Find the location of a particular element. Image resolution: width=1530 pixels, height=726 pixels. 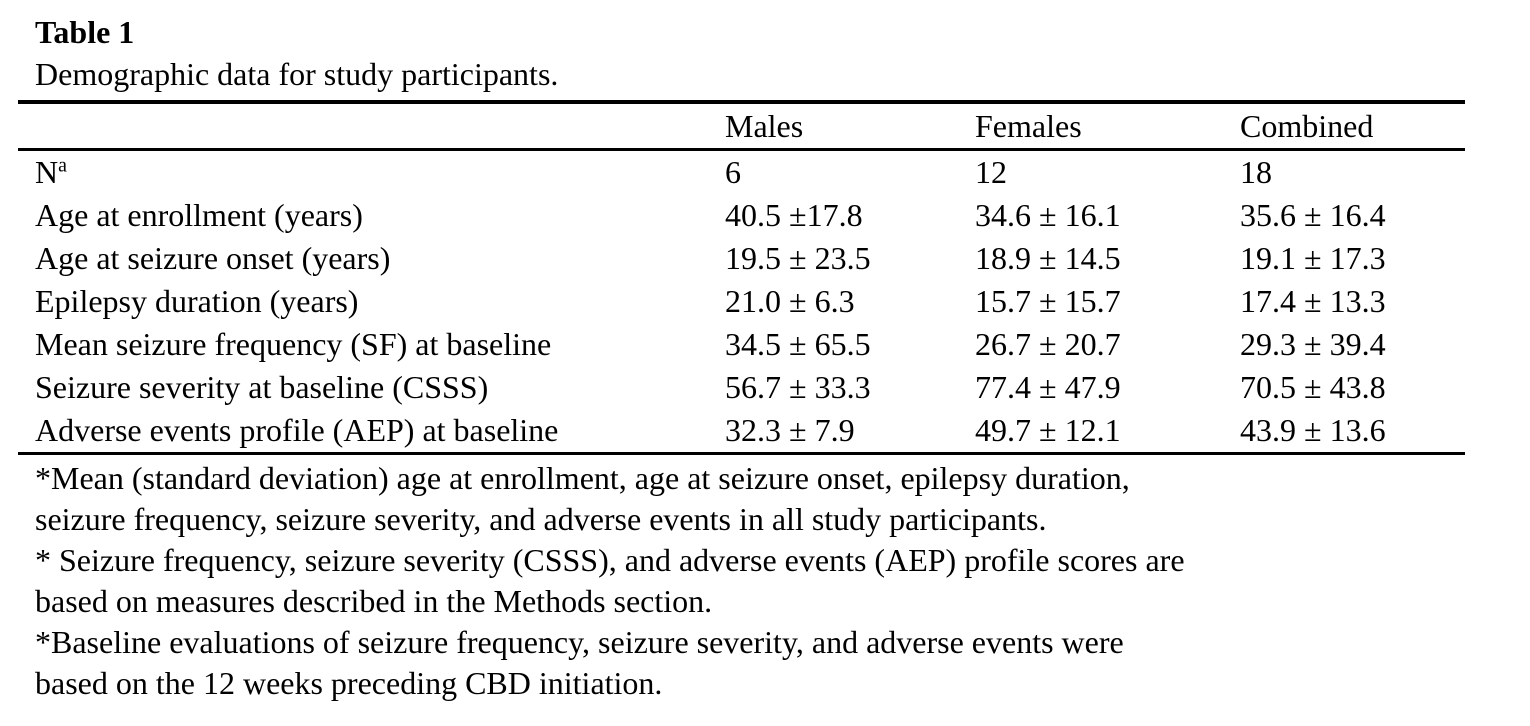

cell-males: 56.7 ± 33.3 is located at coordinates (850, 387).